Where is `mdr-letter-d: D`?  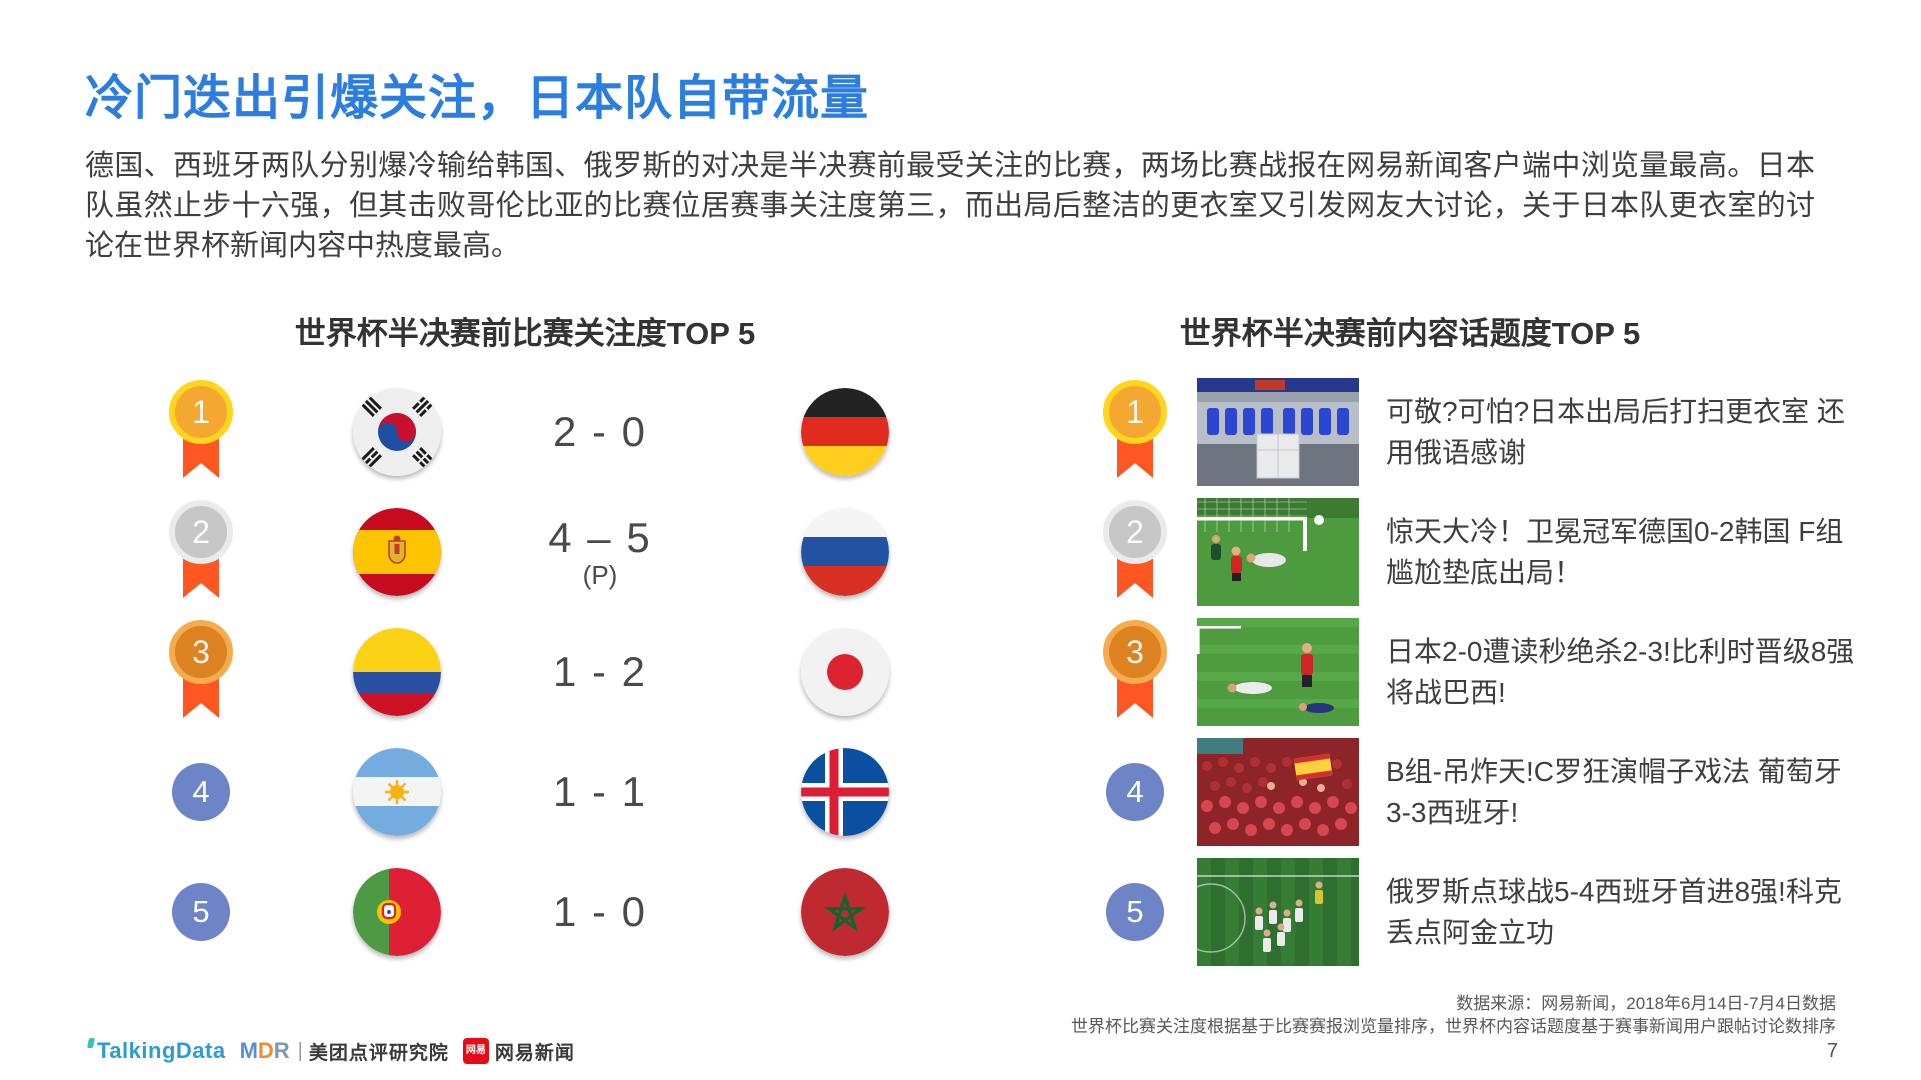
mdr-letter-d: D is located at coordinates (265, 1050).